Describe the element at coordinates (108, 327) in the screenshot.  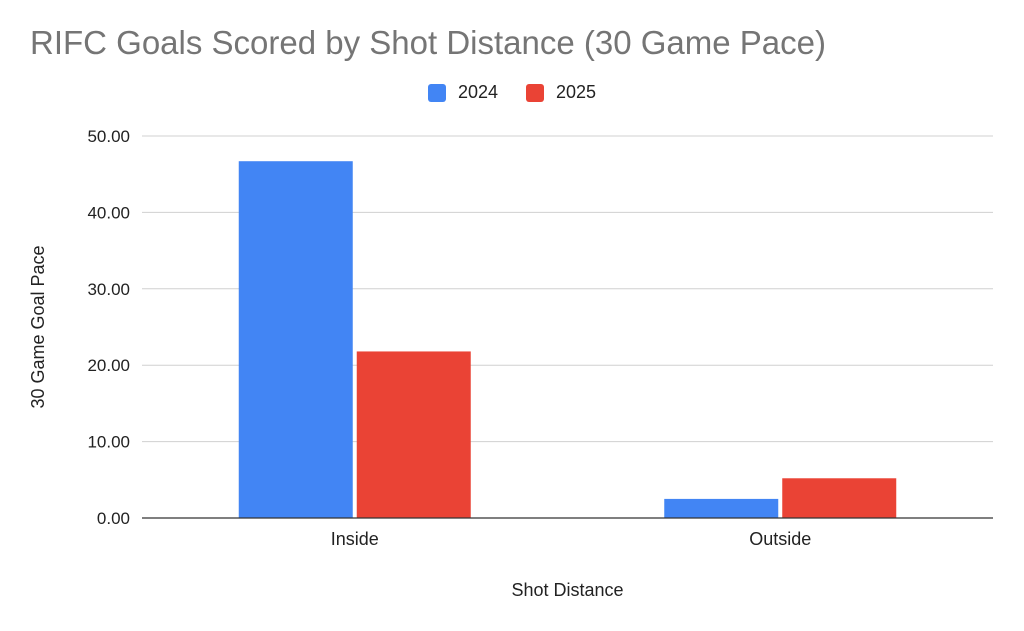
I see `y-tick-labels: 0.00 10.00 20.00 30.00 40.00 50.00` at that location.